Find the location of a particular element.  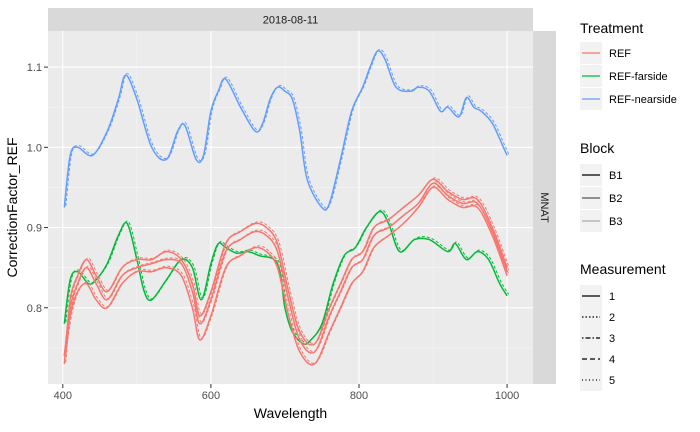

legend-label-m3: 3 is located at coordinates (612, 339).